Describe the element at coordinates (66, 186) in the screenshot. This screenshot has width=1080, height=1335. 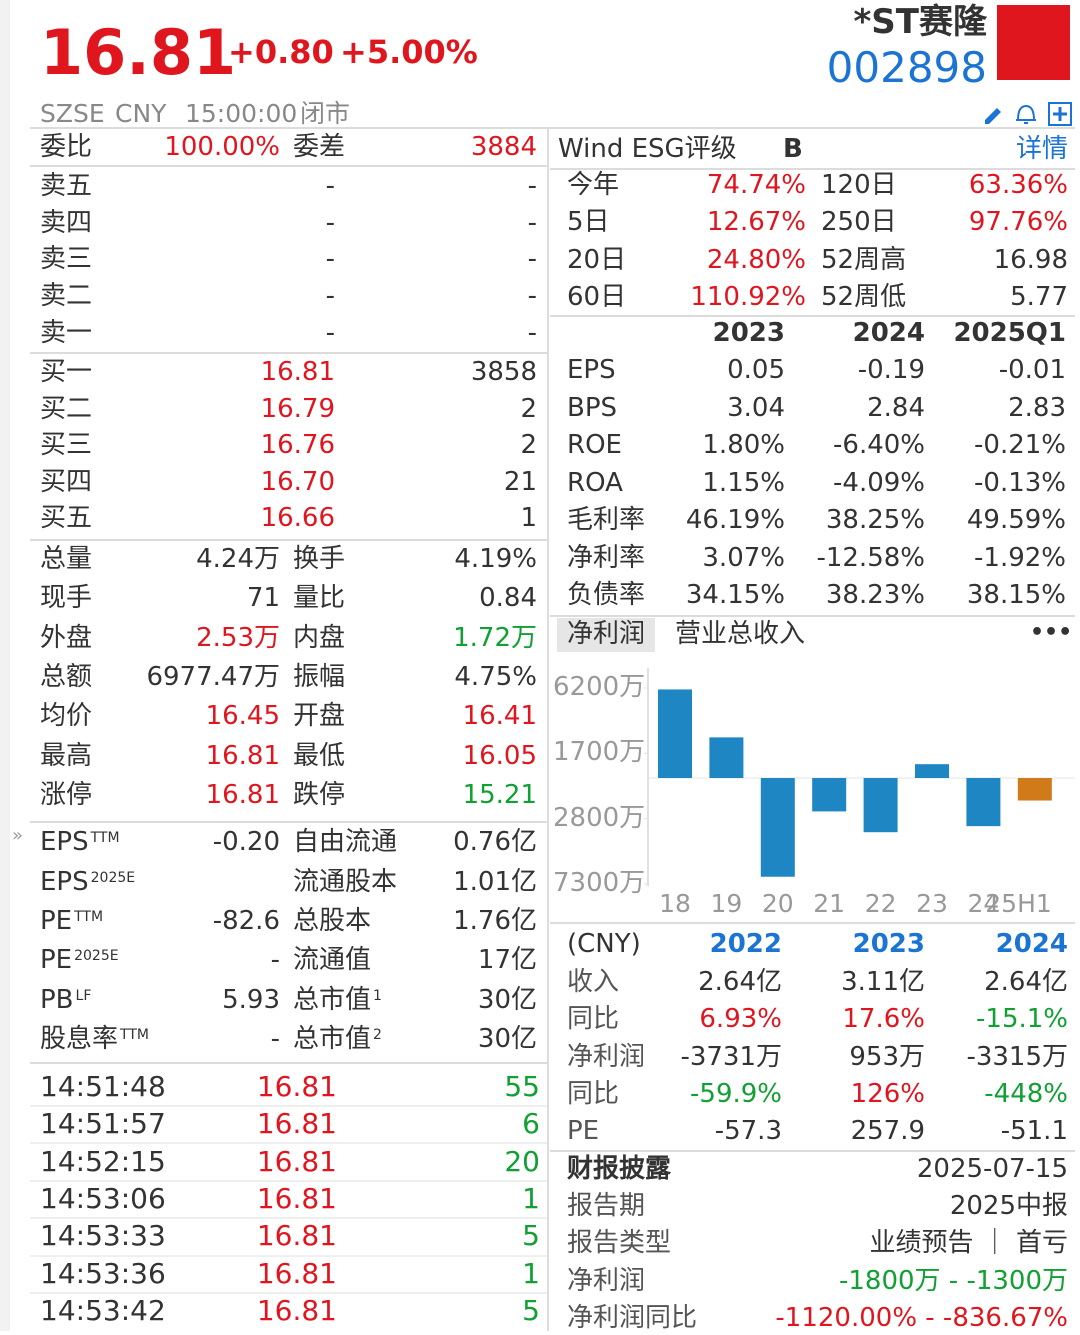
I see `text: 卖五` at that location.